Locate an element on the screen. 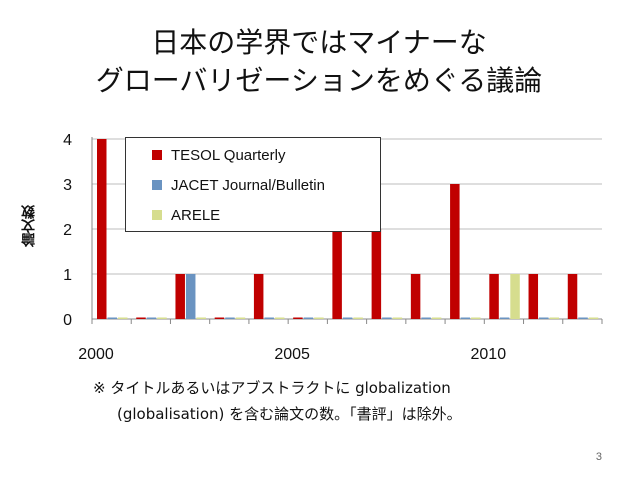  bar-tesol-quarterly-2001 is located at coordinates (141, 318).